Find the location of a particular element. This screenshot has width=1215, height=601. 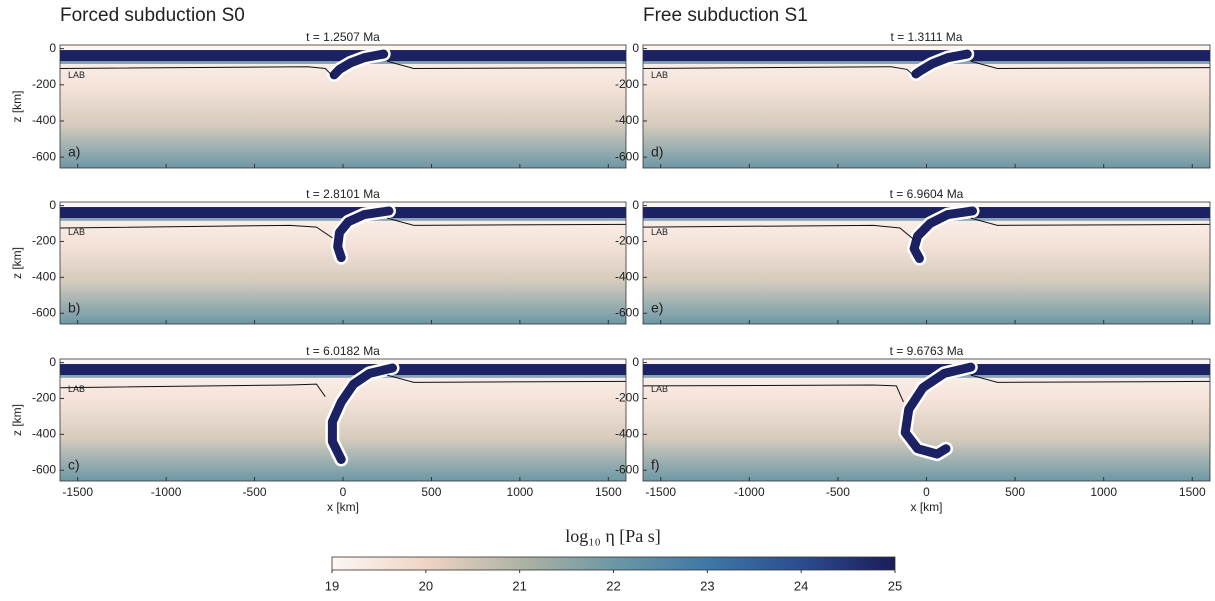

colorbar is located at coordinates (613, 563).